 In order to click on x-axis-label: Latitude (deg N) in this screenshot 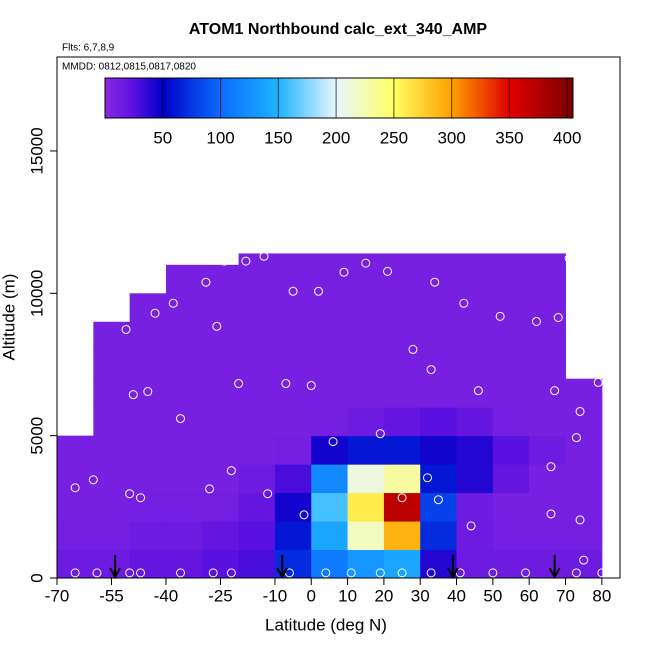, I will do `click(326, 624)`.